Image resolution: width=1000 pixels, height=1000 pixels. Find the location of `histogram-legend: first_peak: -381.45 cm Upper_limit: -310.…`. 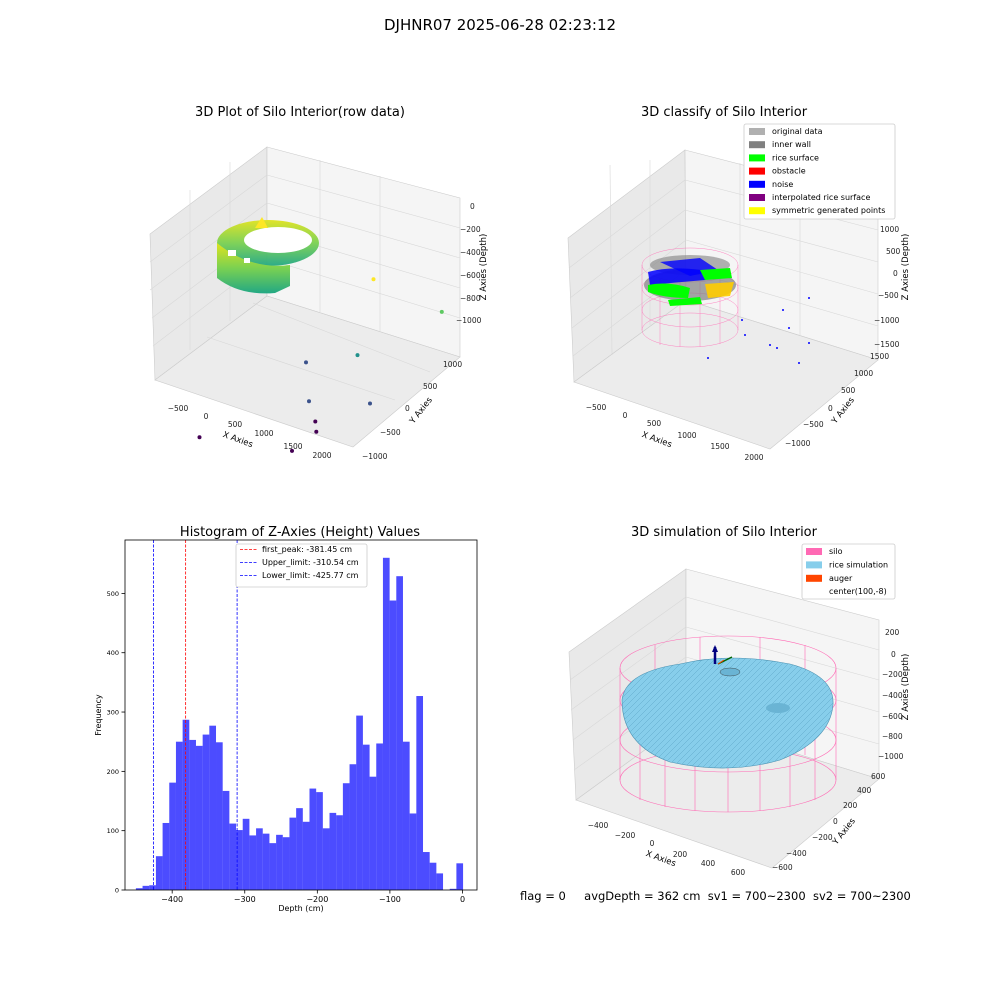

histogram-legend: first_peak: -381.45 cm Upper_limit: -310.… is located at coordinates (301, 565).